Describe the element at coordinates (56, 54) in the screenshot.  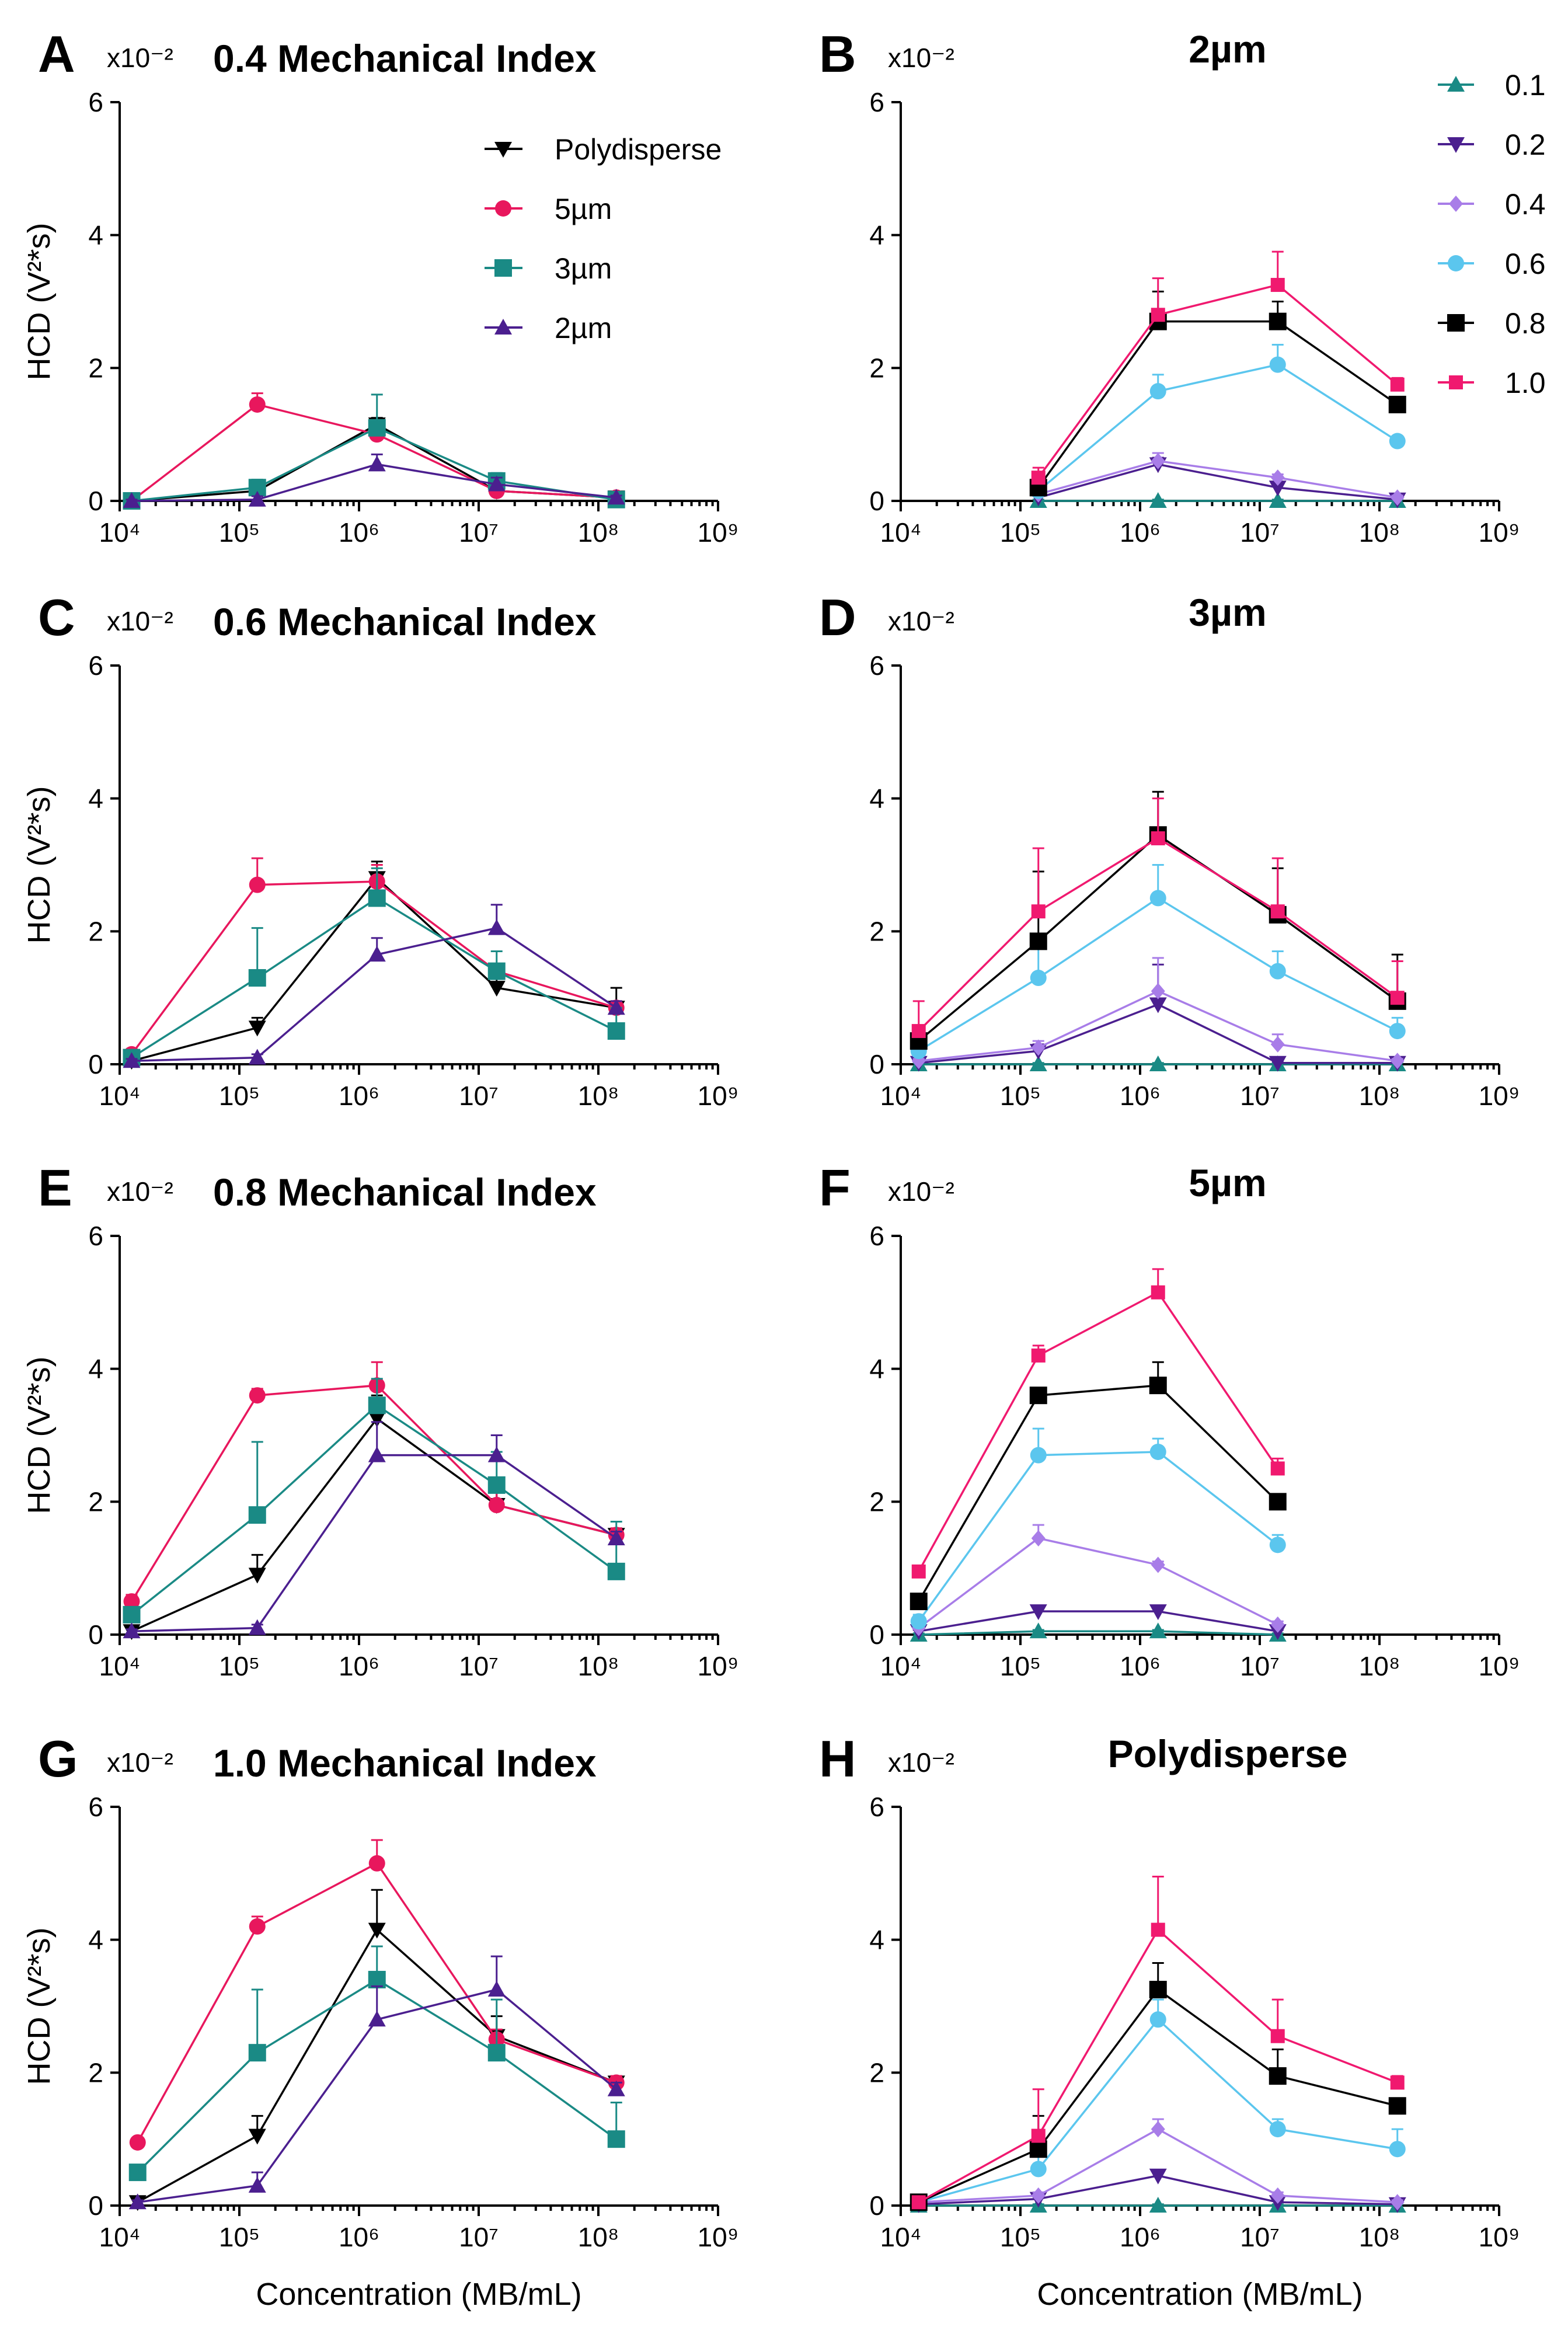
I see `panel-letter: A` at that location.